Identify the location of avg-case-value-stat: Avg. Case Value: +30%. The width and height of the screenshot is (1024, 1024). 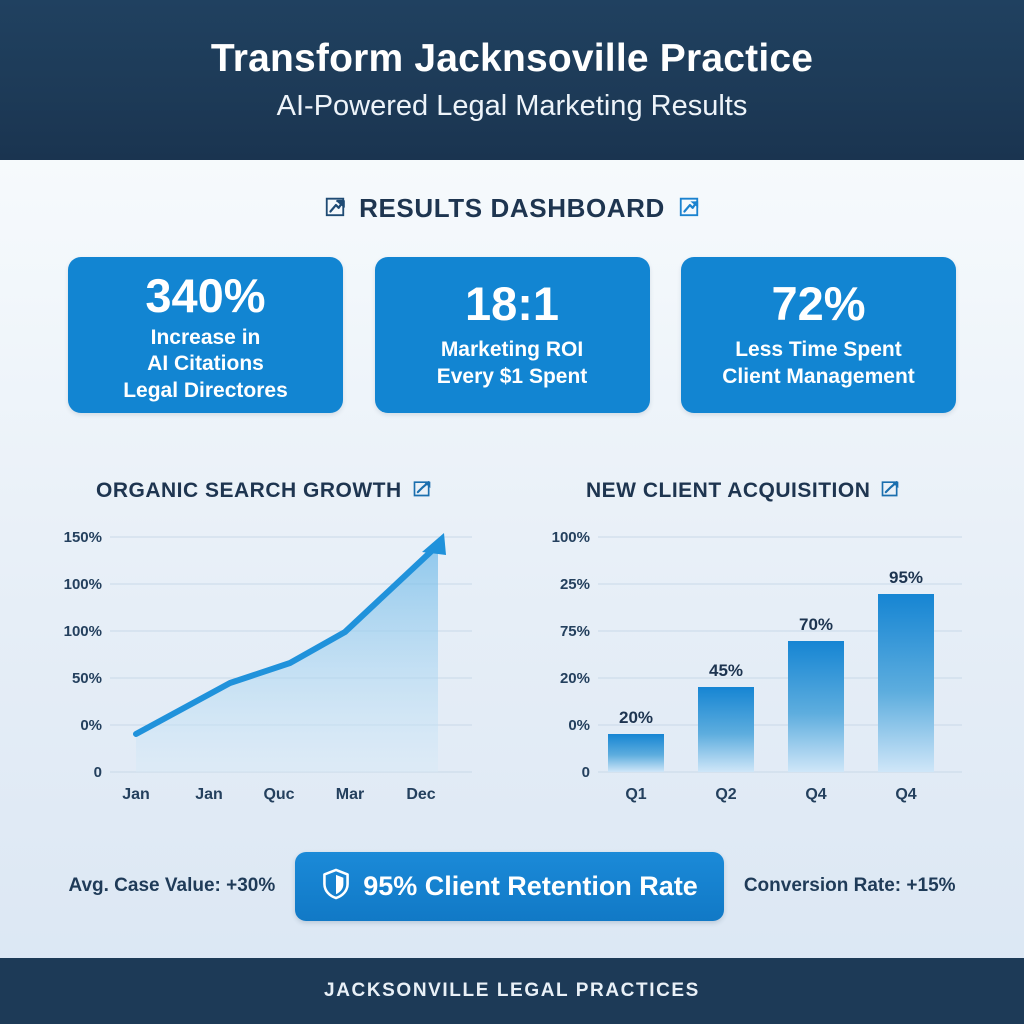
(172, 885).